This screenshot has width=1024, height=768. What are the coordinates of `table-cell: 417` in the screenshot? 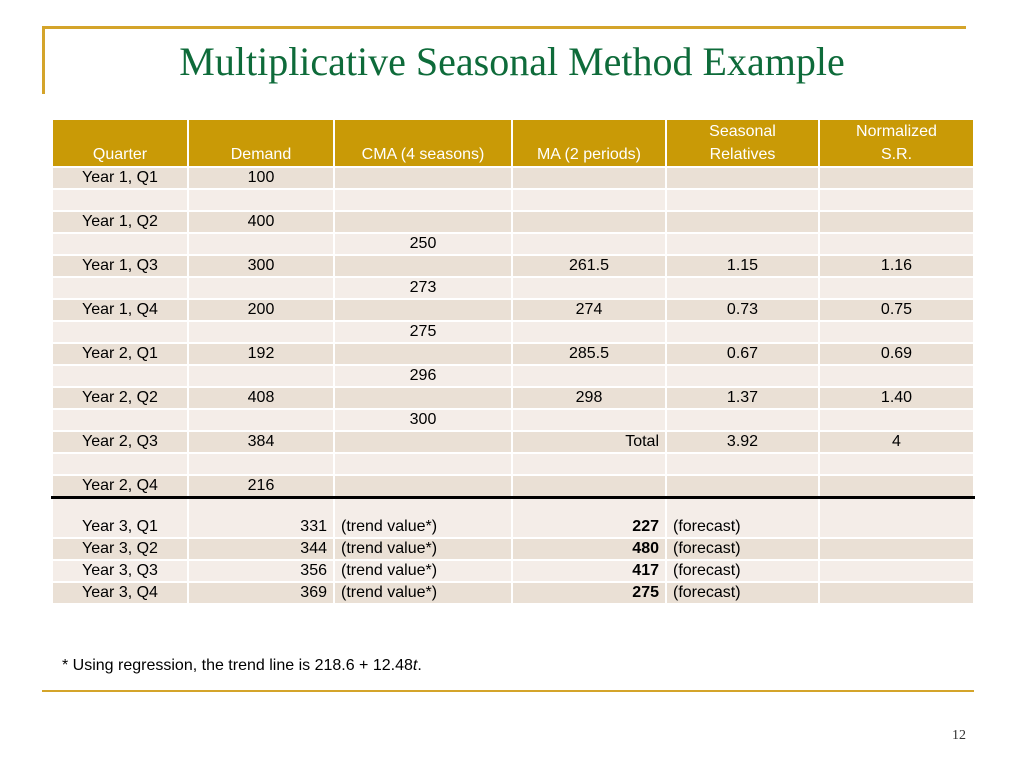 It's located at (589, 571).